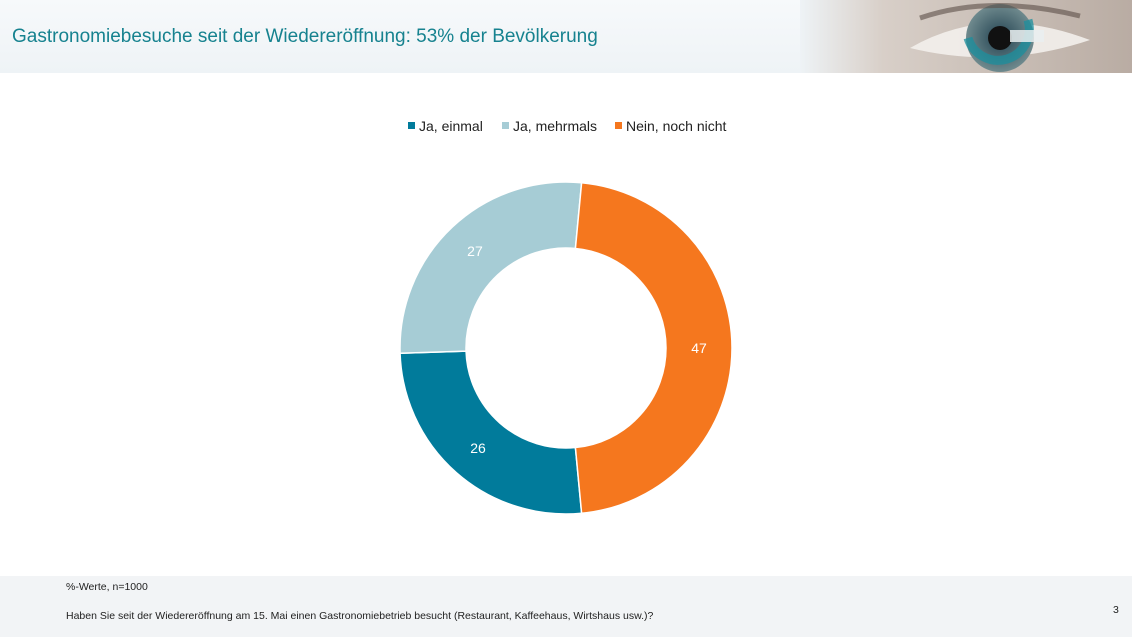 The image size is (1132, 637). What do you see at coordinates (555, 126) in the screenshot?
I see `legend-label-2: Ja, mehrmals` at bounding box center [555, 126].